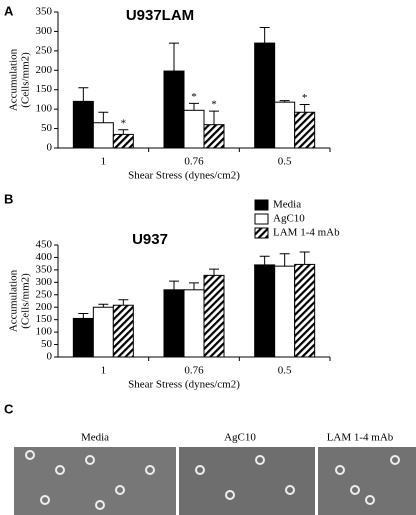  What do you see at coordinates (44, 89) in the screenshot?
I see `y-tick-label: 150` at bounding box center [44, 89].